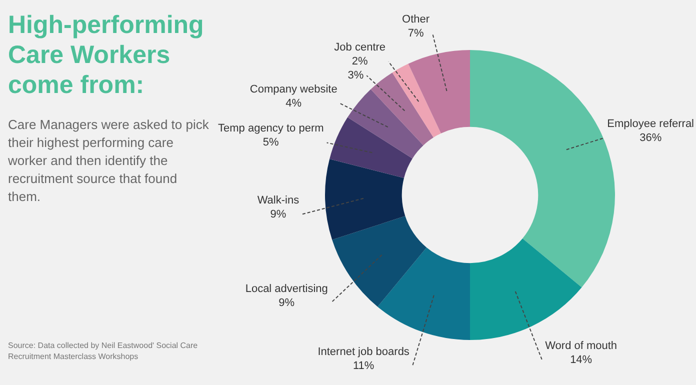  What do you see at coordinates (106, 55) in the screenshot?
I see `text: High-performing Care Workers come from:` at bounding box center [106, 55].